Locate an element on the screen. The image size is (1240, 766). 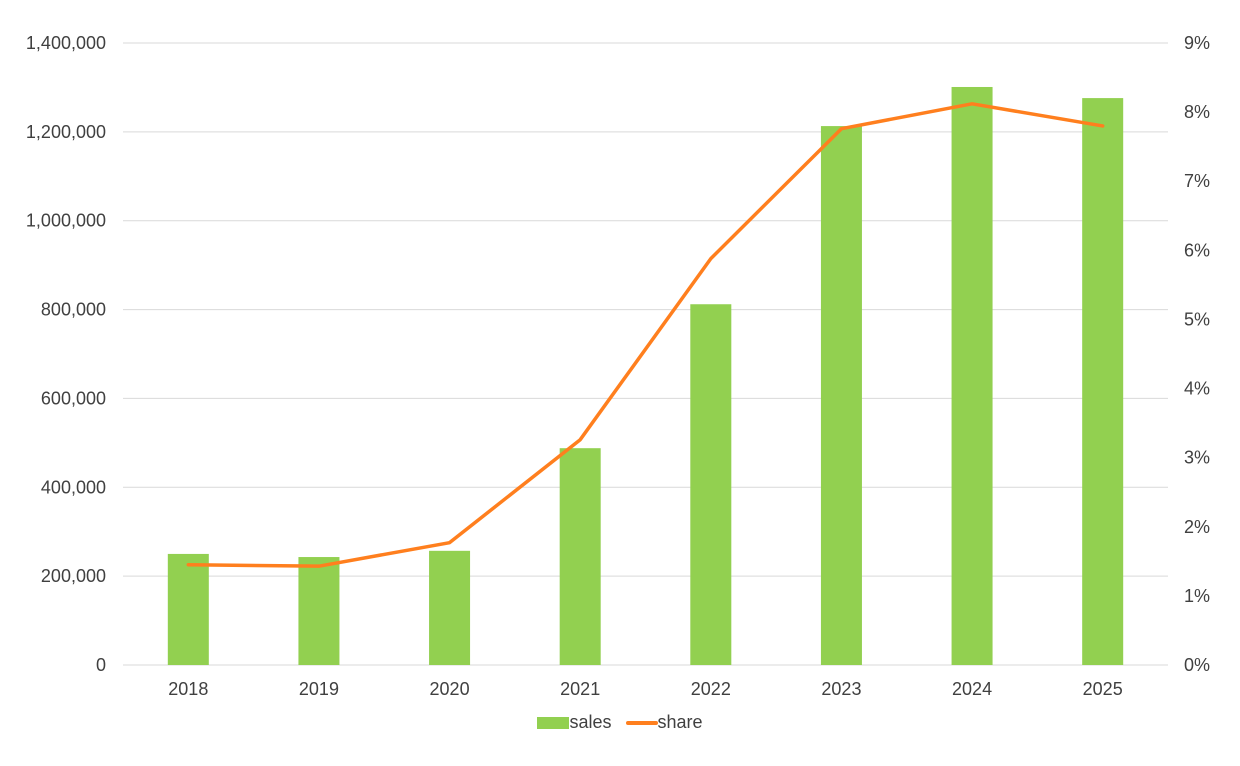
bar-2022 is located at coordinates (711, 484).